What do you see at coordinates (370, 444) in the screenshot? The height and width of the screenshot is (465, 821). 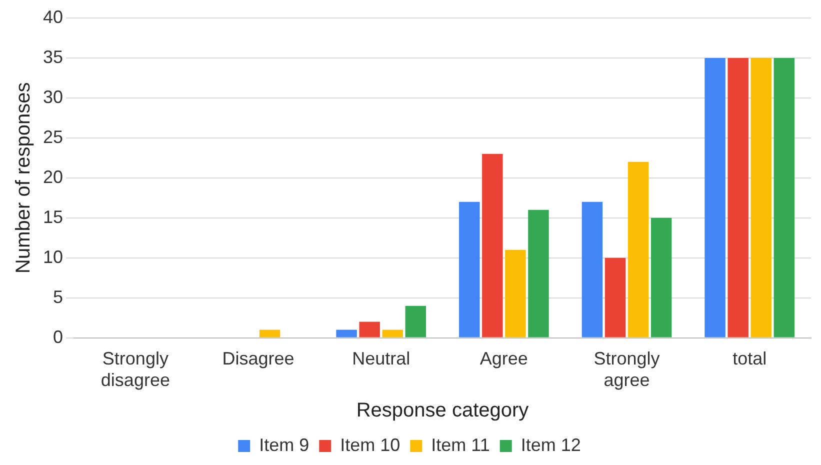 I see `legend-label: Item 10` at bounding box center [370, 444].